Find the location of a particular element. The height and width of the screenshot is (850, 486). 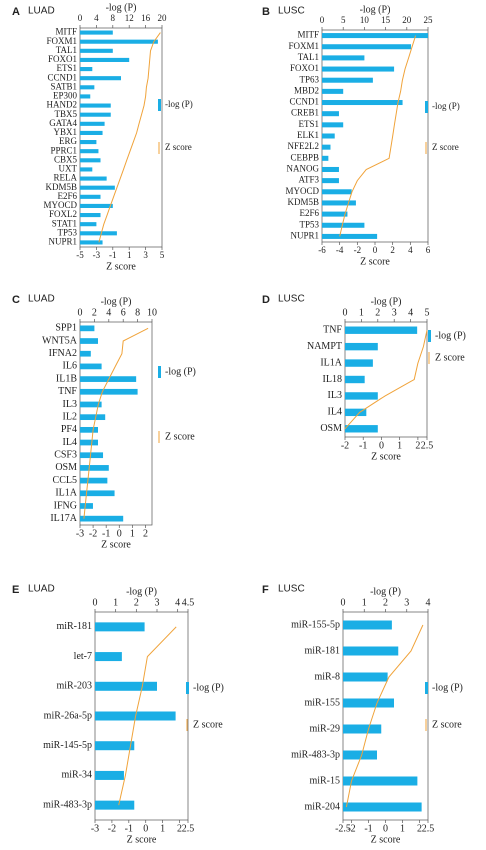

category-label: CREB1 is located at coordinates (305, 113).